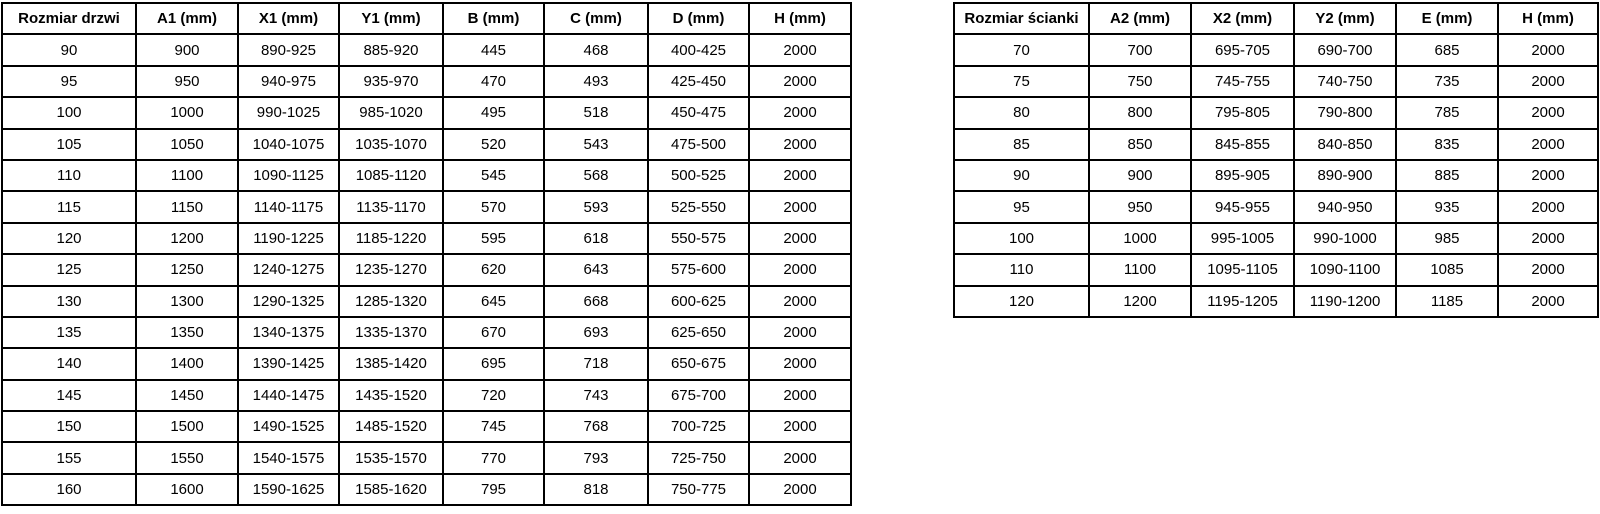  Describe the element at coordinates (493, 113) in the screenshot. I see `table-cell: 495` at that location.